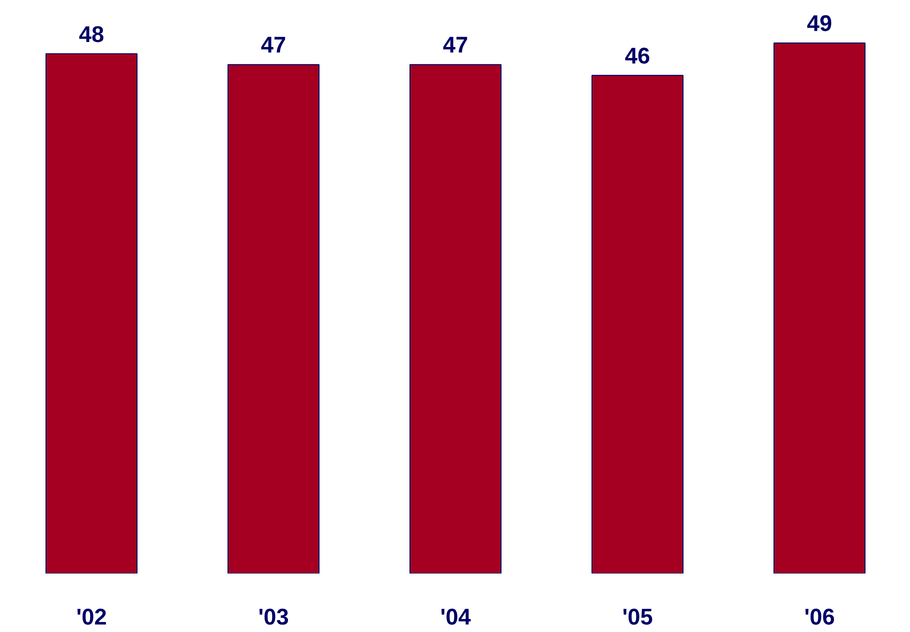 Image resolution: width=910 pixels, height=632 pixels. What do you see at coordinates (819, 617) in the screenshot?
I see `x-tick-label: '06` at bounding box center [819, 617].